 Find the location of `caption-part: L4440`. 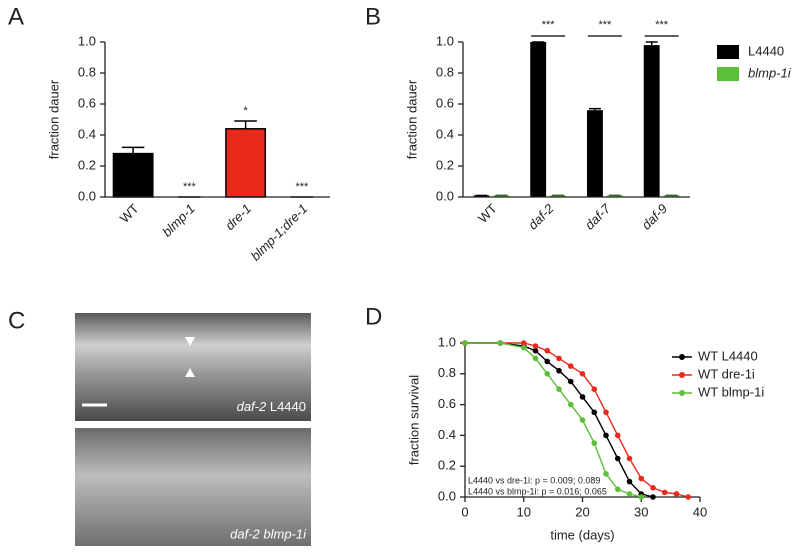

caption-part: L4440 is located at coordinates (286, 406).